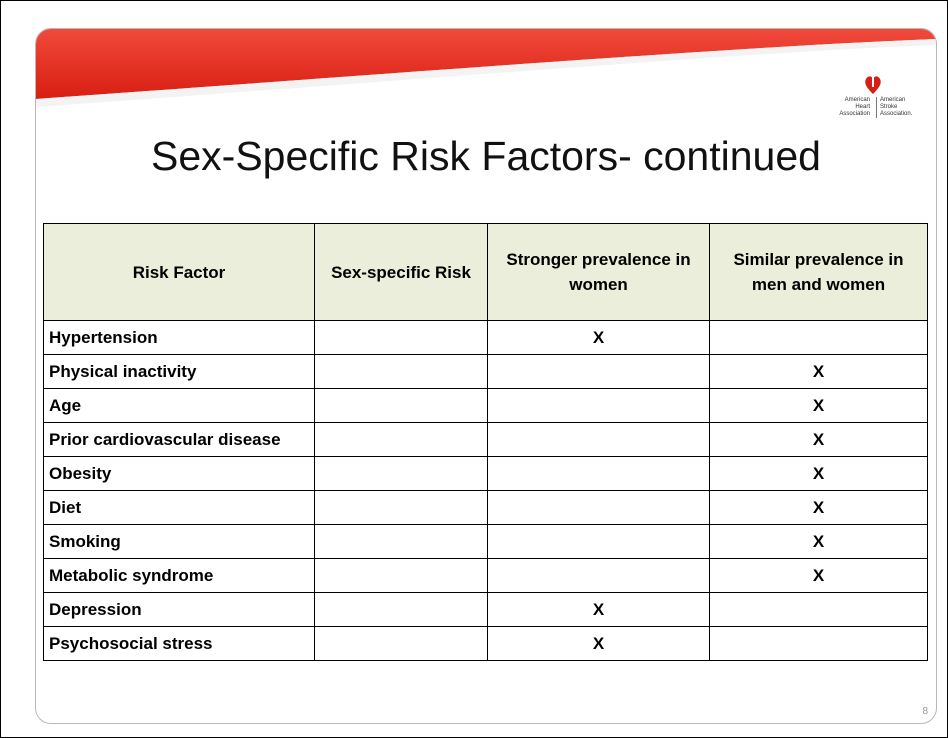 This screenshot has height=738, width=948. What do you see at coordinates (889, 107) in the screenshot?
I see `logo-line: Stroke` at bounding box center [889, 107].